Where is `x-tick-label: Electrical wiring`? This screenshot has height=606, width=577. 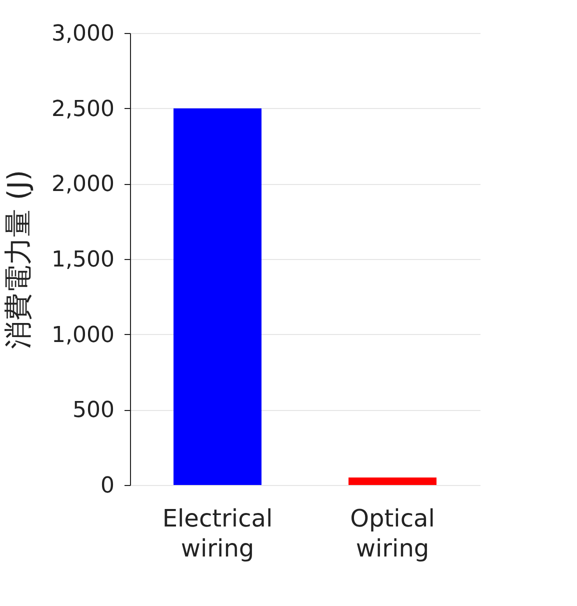
x-tick-label: Electrical wiring is located at coordinates (217, 533).